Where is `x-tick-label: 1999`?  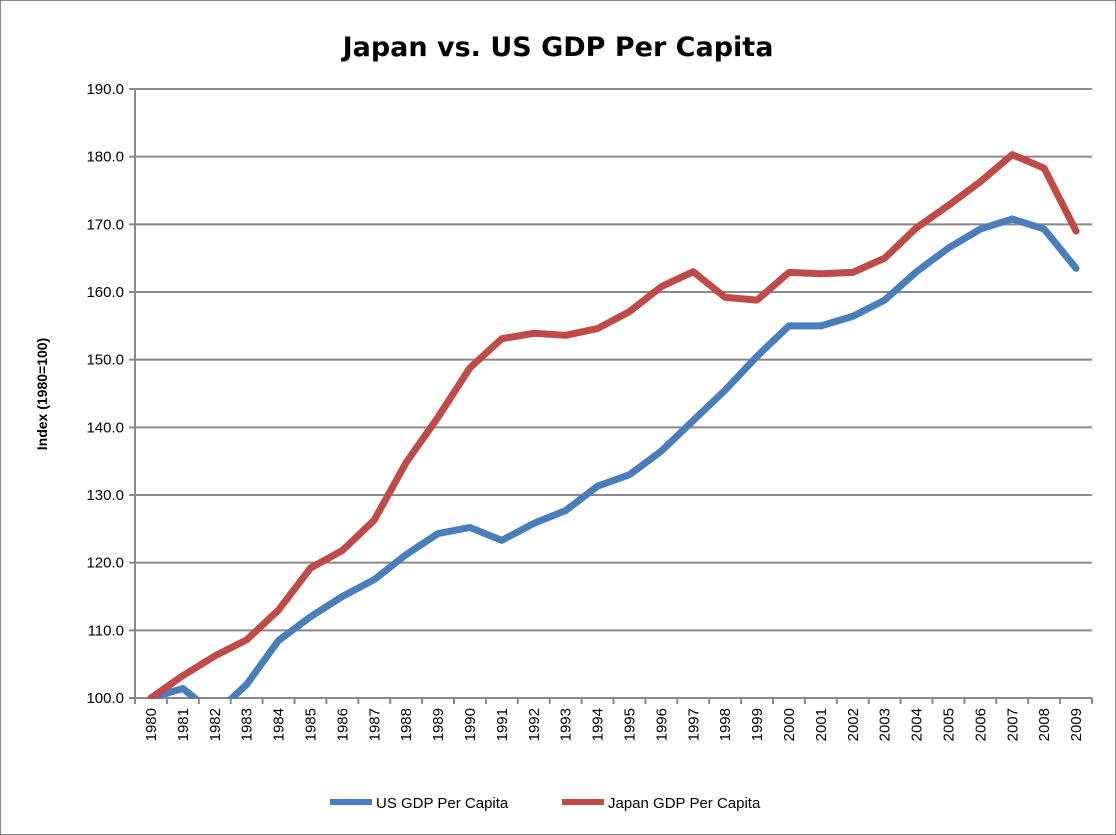
x-tick-label: 1999 is located at coordinates (757, 724).